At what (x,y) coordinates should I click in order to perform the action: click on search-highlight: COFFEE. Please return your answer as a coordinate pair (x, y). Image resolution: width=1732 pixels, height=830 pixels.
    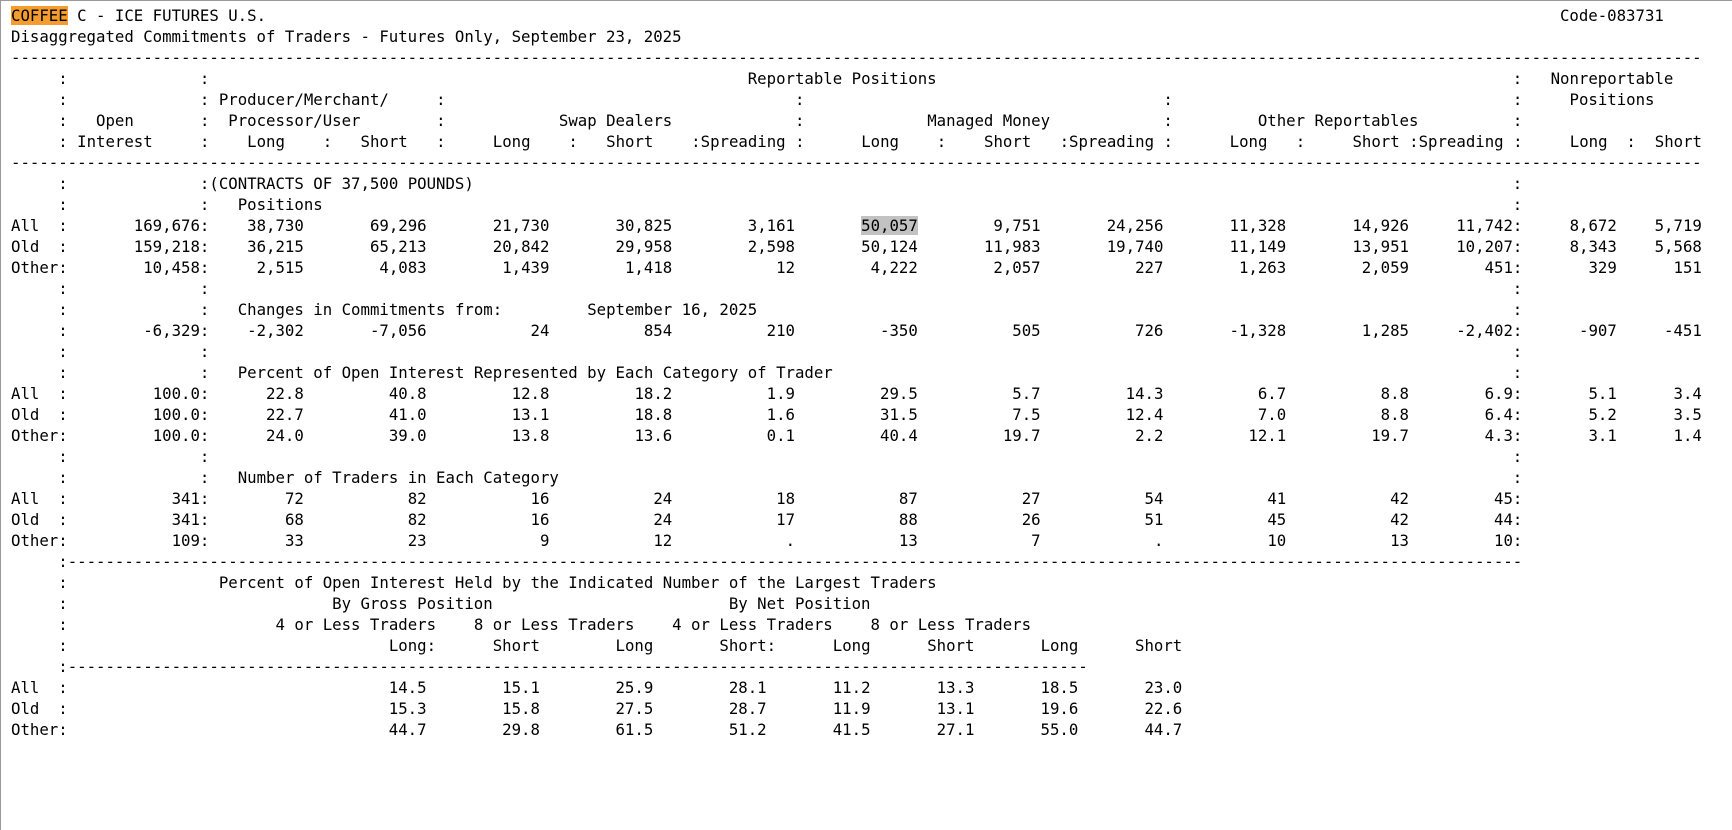
    Looking at the image, I should click on (39, 15).